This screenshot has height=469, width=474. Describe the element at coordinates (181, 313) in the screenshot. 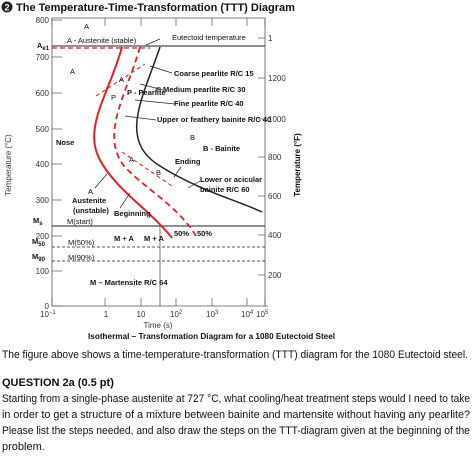

I see `x-tick-exp: 2` at that location.